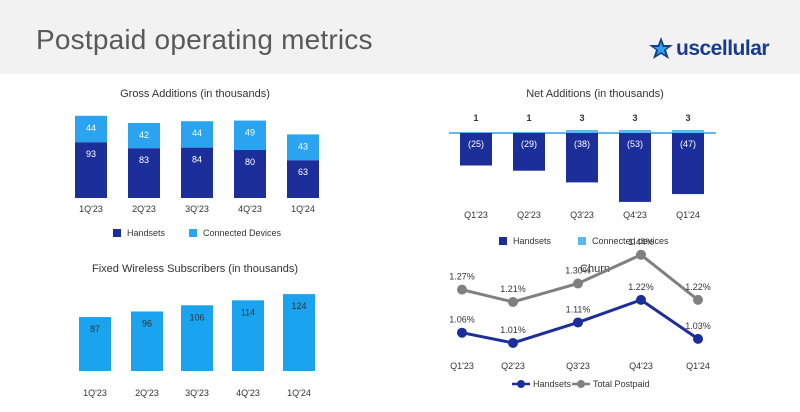 Image resolution: width=800 pixels, height=412 pixels. Describe the element at coordinates (299, 393) in the screenshot. I see `fixed-wireless-category-label: 1Q'24` at that location.